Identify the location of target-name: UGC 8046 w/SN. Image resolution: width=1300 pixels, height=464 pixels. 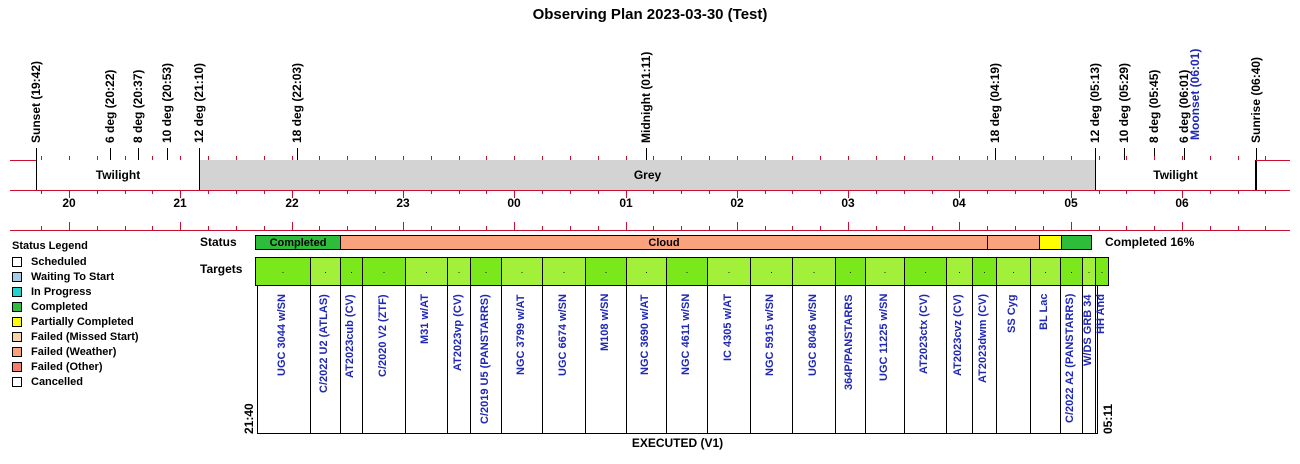
(813, 335).